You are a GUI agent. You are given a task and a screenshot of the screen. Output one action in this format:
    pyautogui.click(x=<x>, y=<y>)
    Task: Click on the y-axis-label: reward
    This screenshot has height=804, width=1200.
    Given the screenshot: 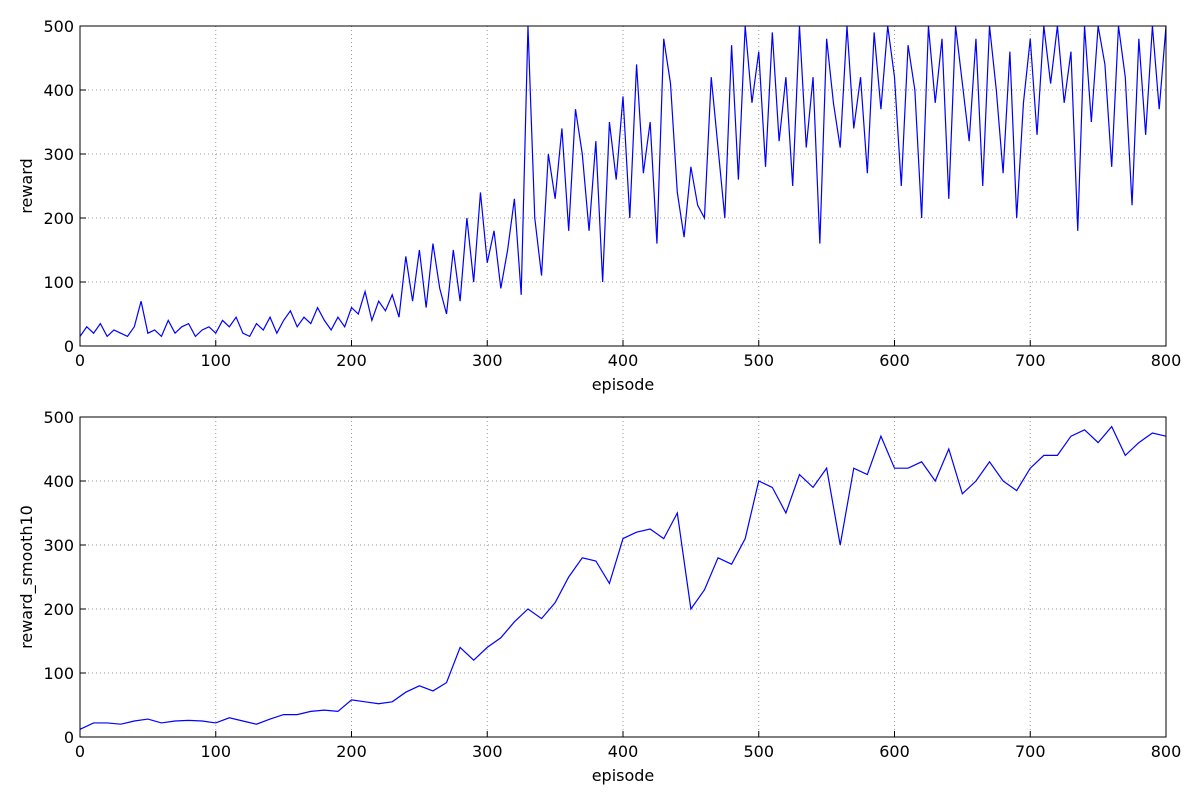 What is the action you would take?
    pyautogui.click(x=26, y=185)
    